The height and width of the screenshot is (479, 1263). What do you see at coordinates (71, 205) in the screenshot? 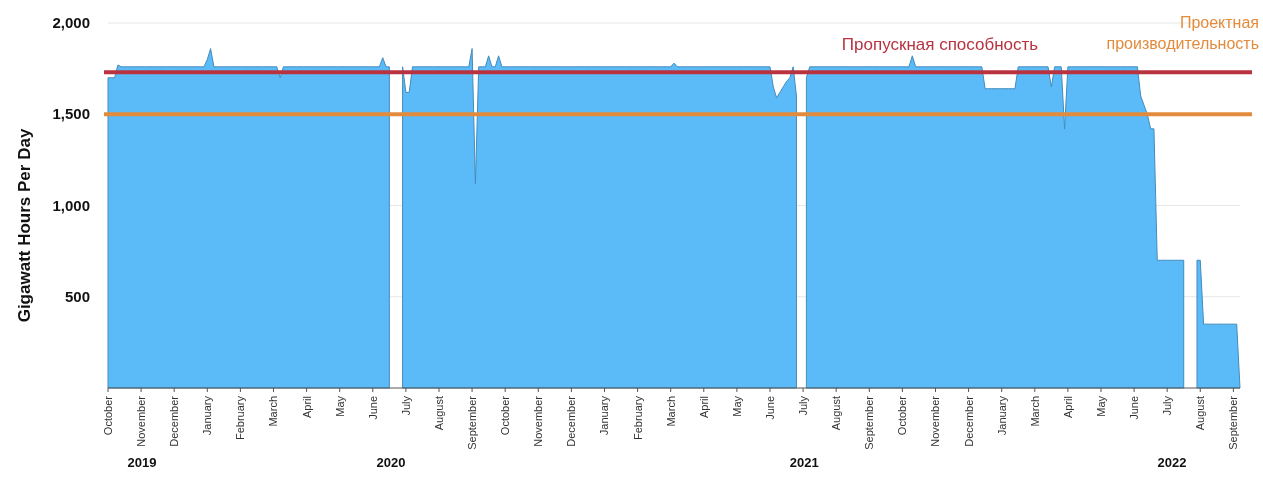
I see `y-tick-label: 1,000` at bounding box center [71, 205].